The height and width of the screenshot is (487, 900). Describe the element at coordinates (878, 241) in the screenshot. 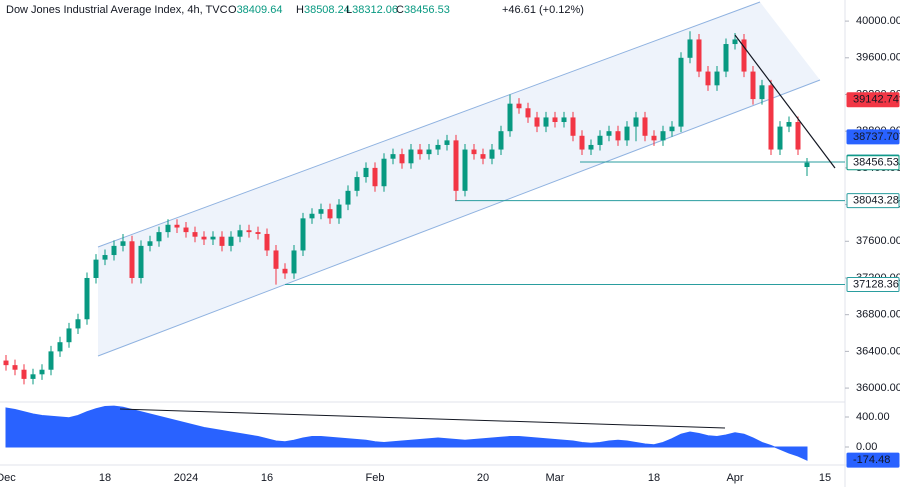

I see `y-tick-label: 37600.00` at that location.